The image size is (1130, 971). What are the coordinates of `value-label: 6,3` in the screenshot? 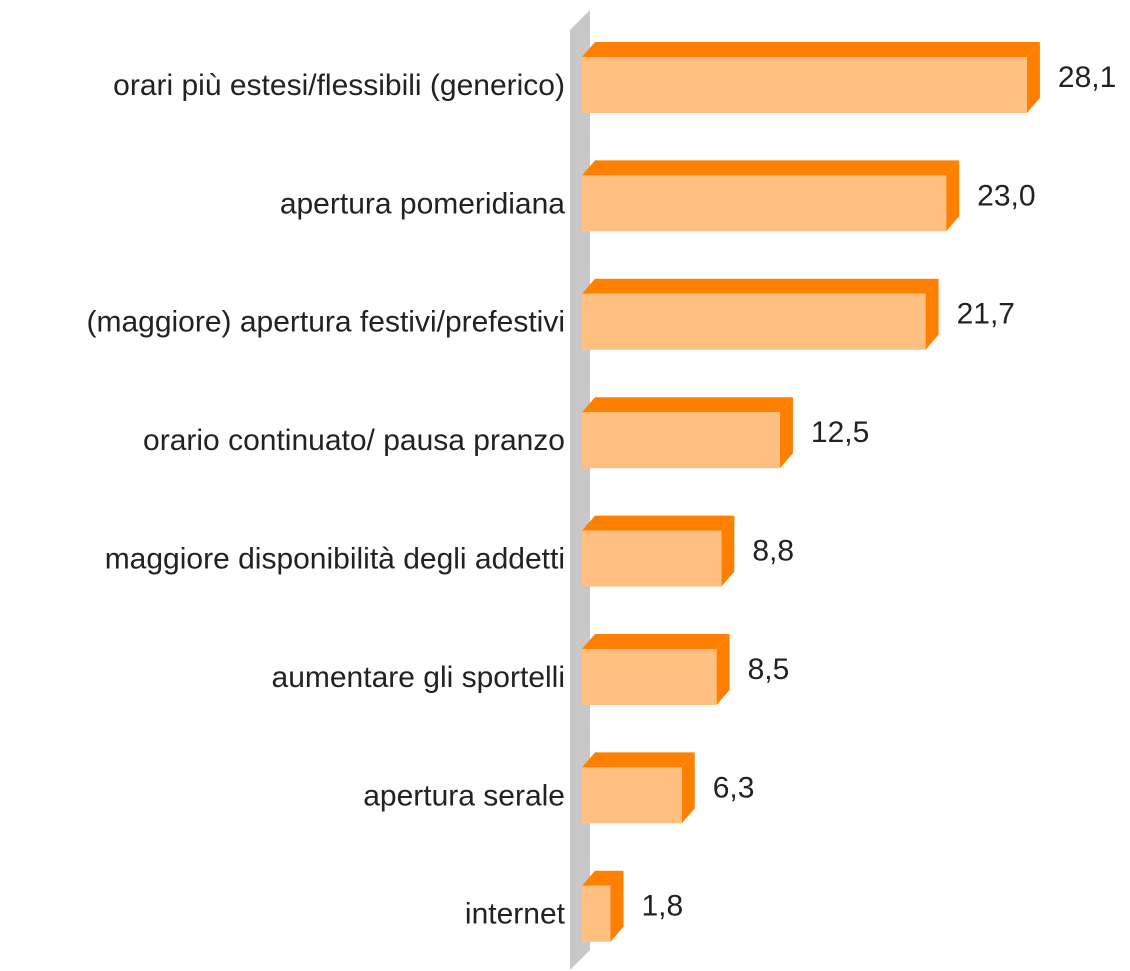 It's located at (734, 787).